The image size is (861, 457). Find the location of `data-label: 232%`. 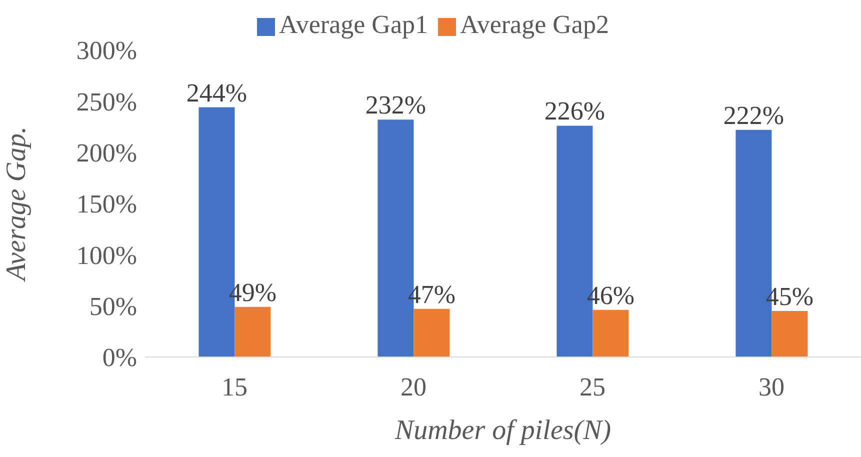

data-label: 232% is located at coordinates (395, 105).